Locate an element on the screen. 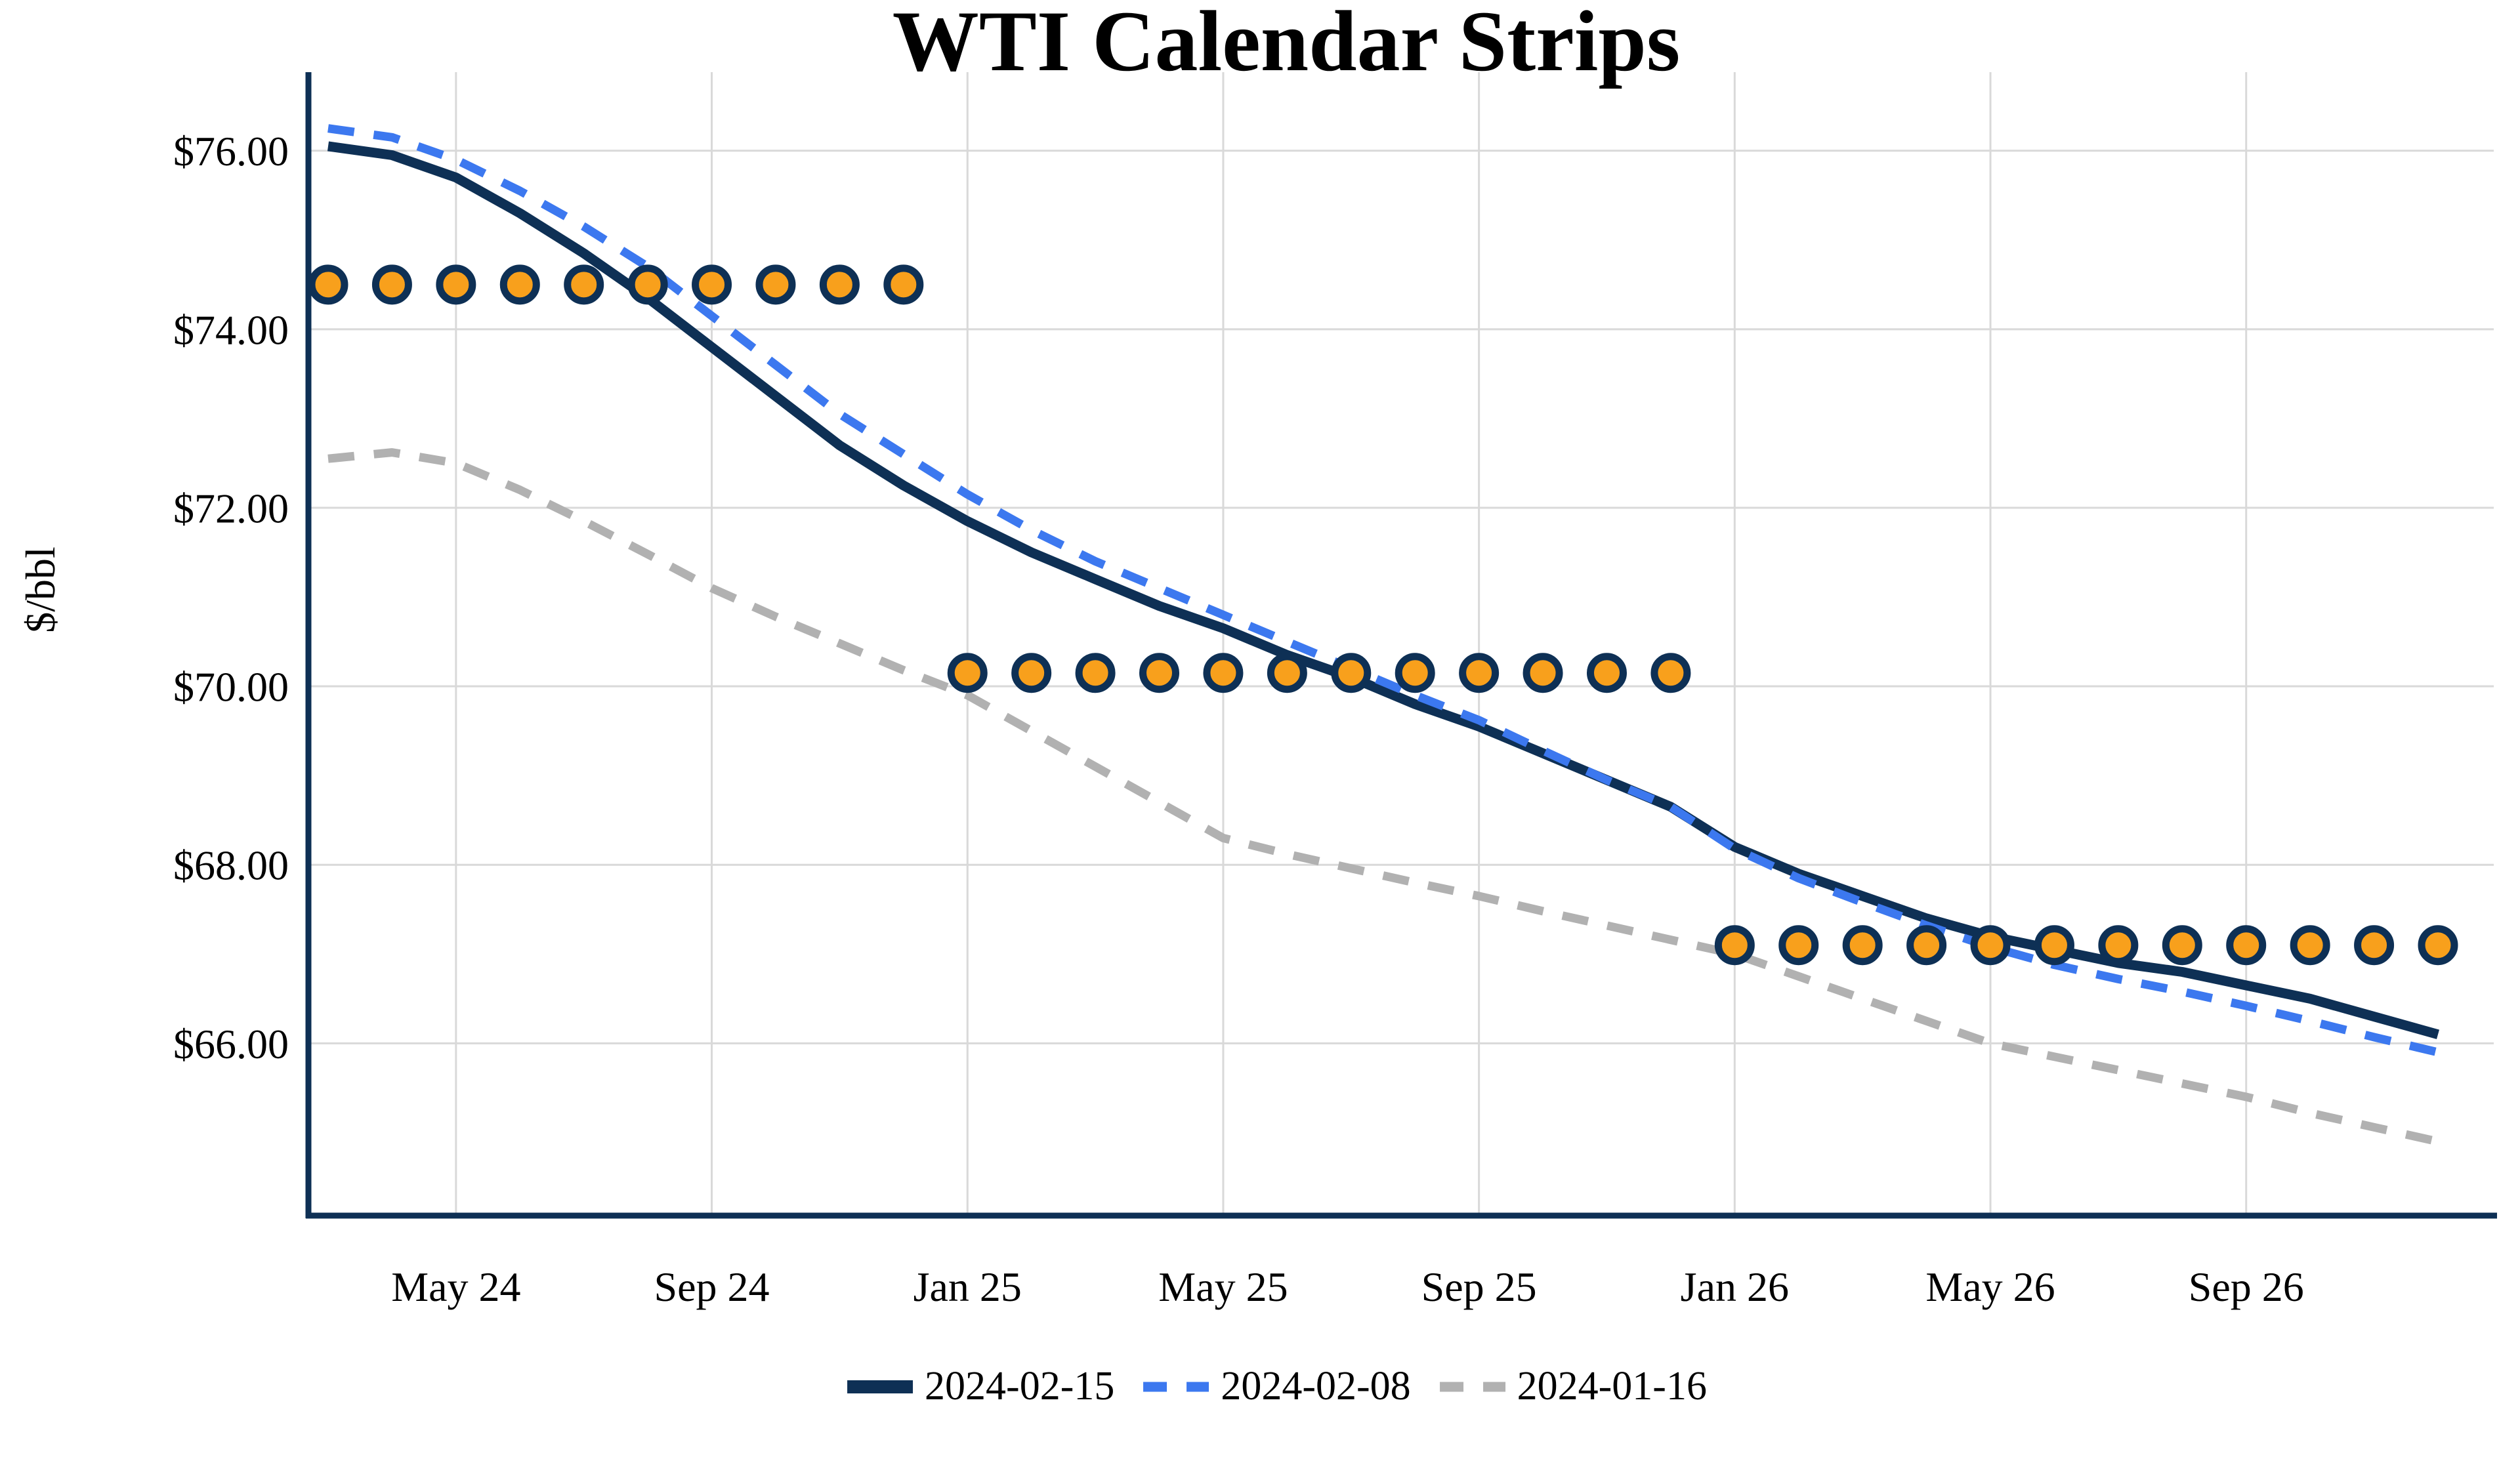 The width and height of the screenshot is (2520, 1480). legend-label: 2024-02-15 is located at coordinates (1020, 1386).